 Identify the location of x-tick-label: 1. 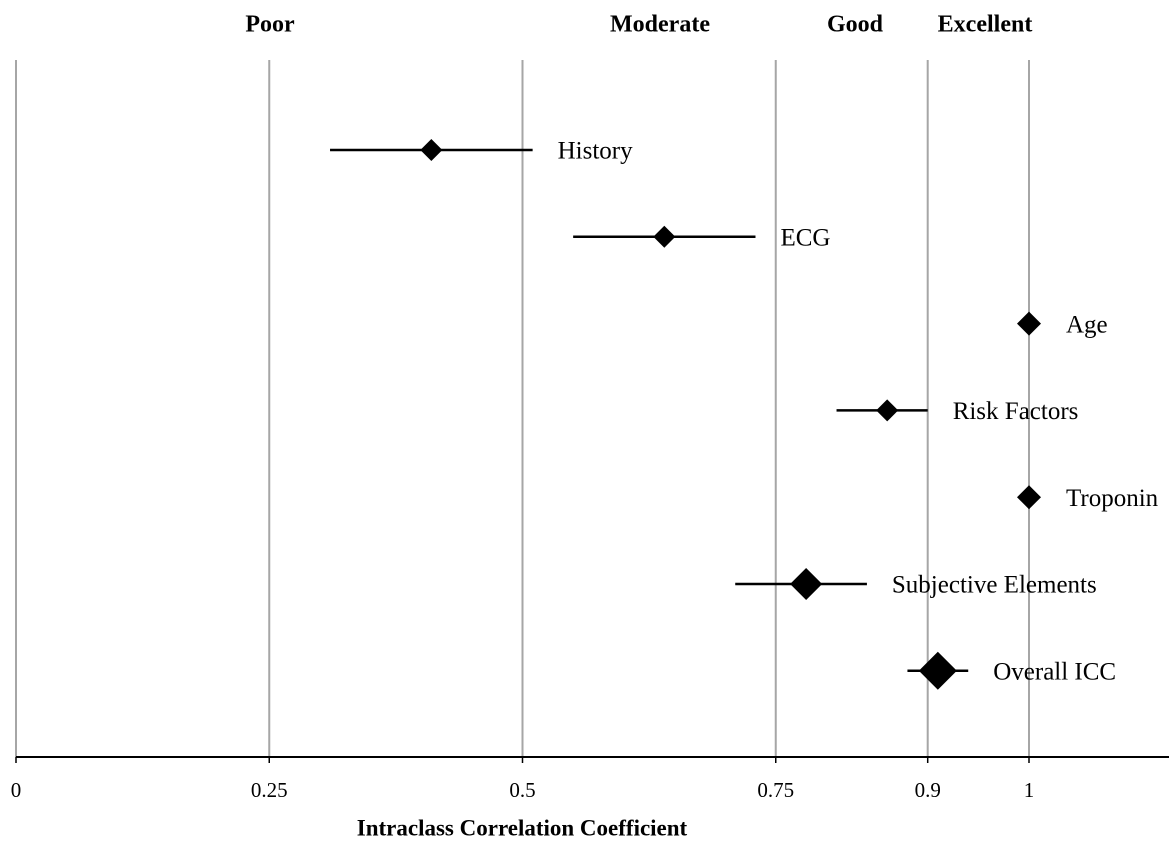
(1029, 790).